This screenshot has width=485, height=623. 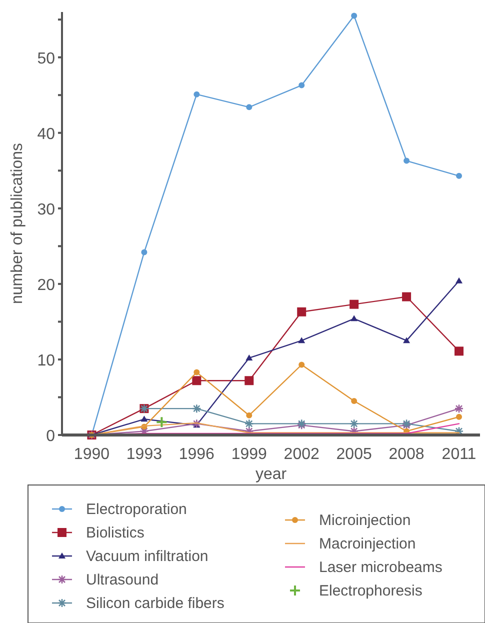 What do you see at coordinates (115, 533) in the screenshot?
I see `legend-label: Biolistics` at bounding box center [115, 533].